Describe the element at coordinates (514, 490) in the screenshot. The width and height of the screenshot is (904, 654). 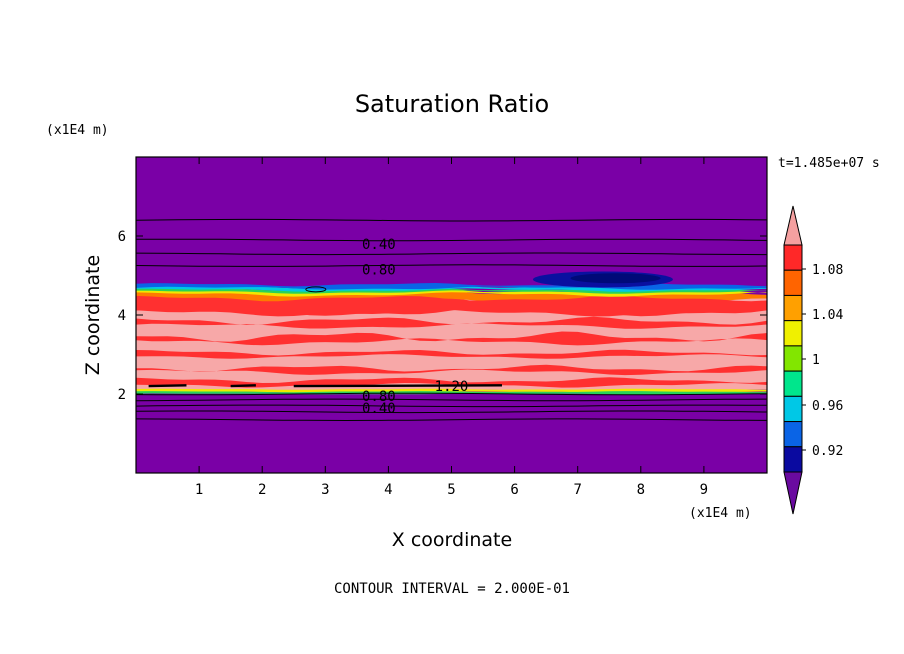
I see `x-tick-label: 6` at that location.